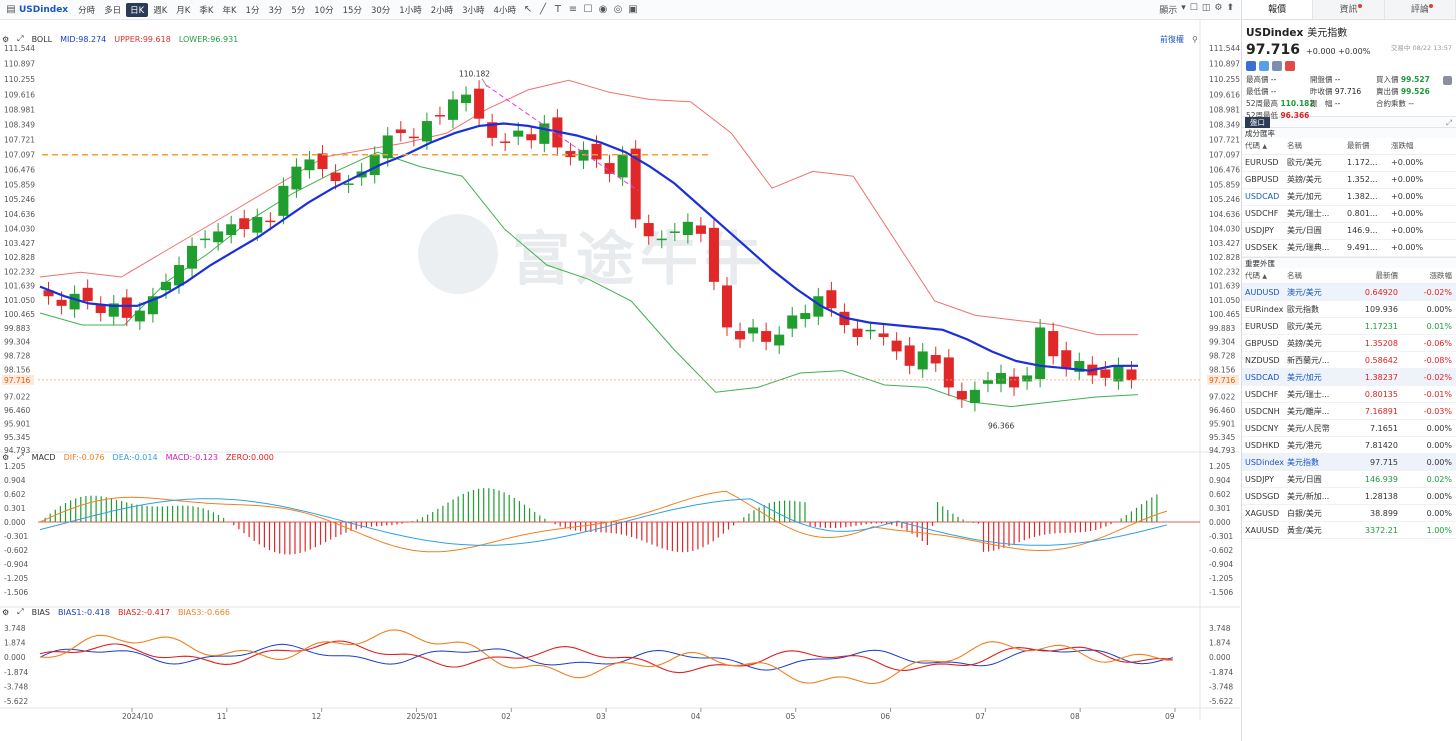 Image resolution: width=1456 pixels, height=741 pixels. I want to click on table-row: USDCAD 美元/加元 1.382... +0.00%, so click(1349, 197).